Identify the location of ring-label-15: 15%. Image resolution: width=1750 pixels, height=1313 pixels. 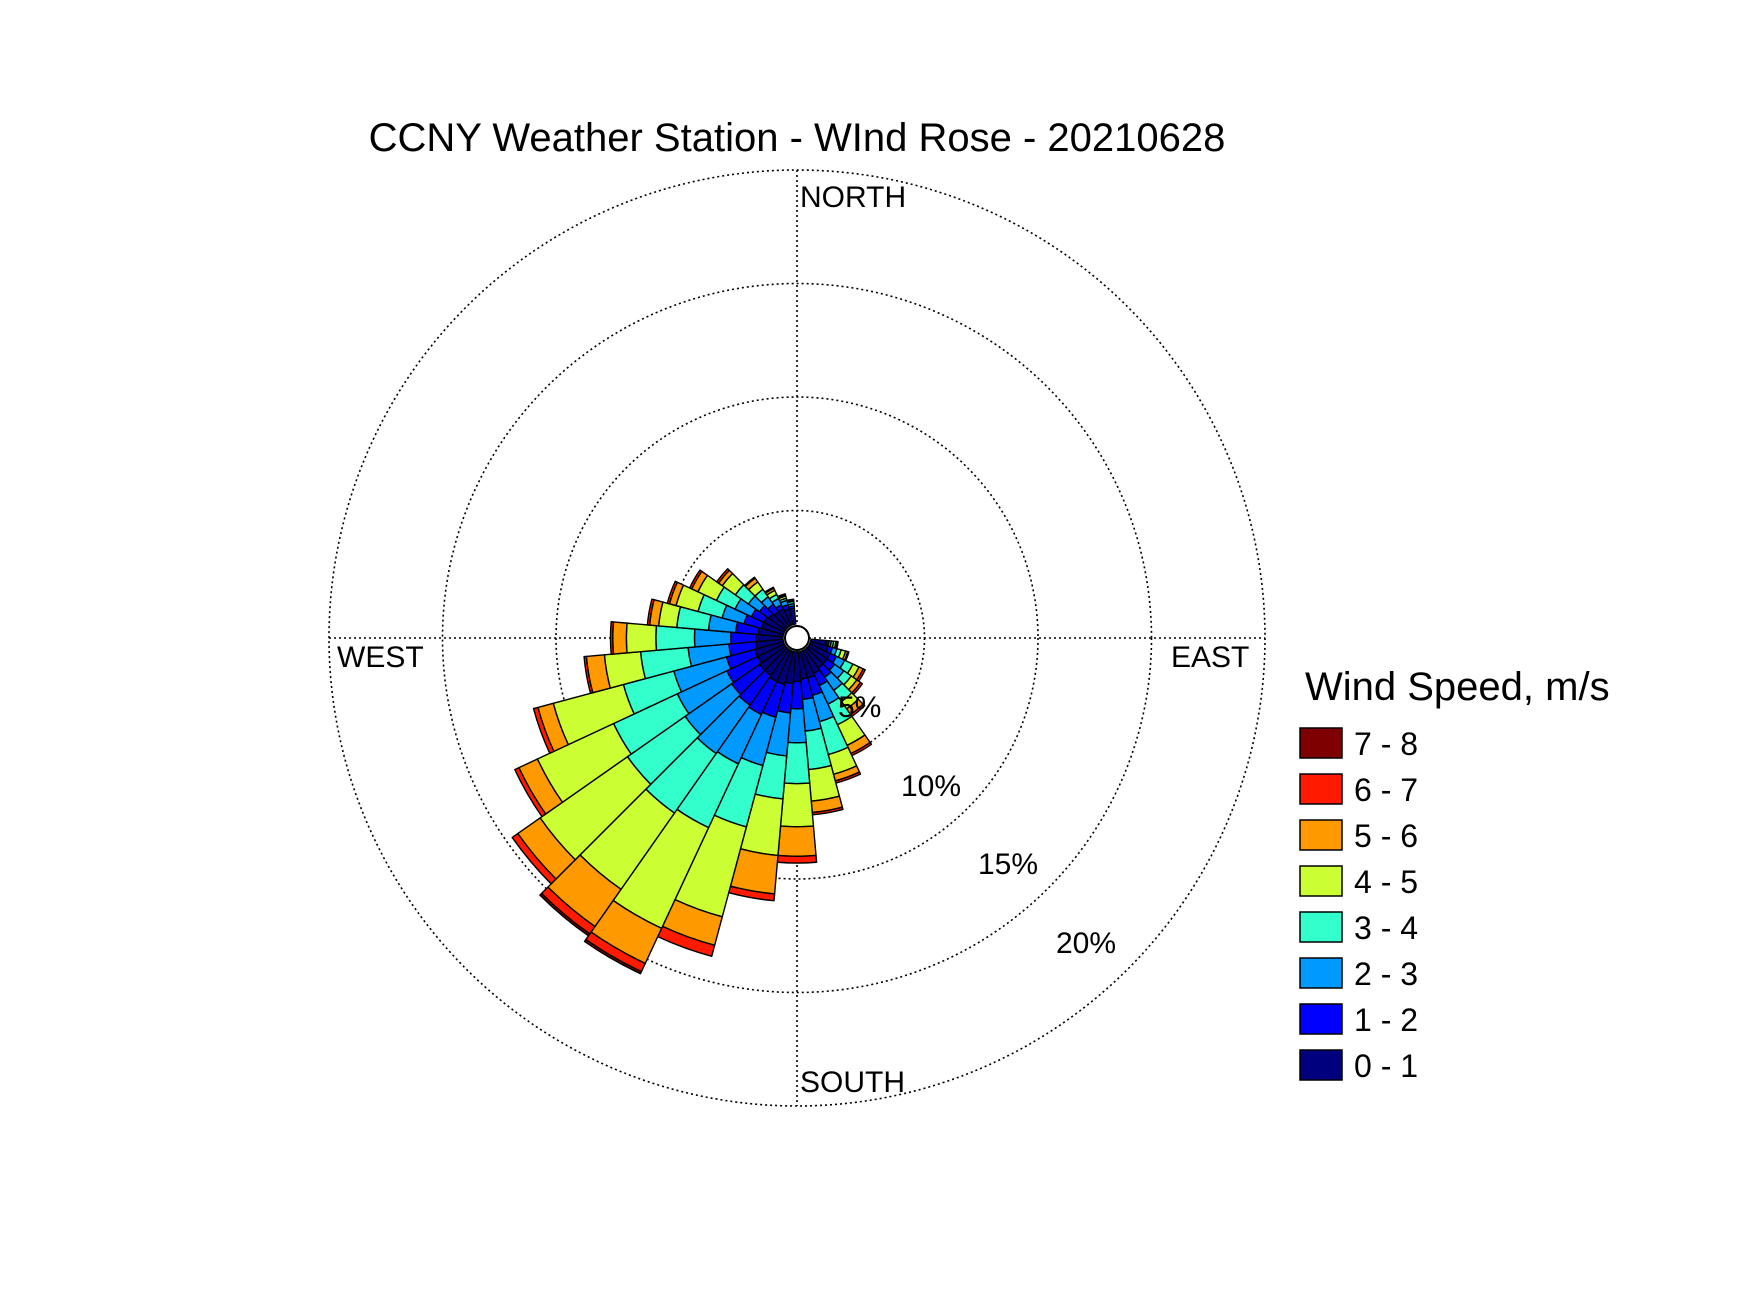
(1008, 864).